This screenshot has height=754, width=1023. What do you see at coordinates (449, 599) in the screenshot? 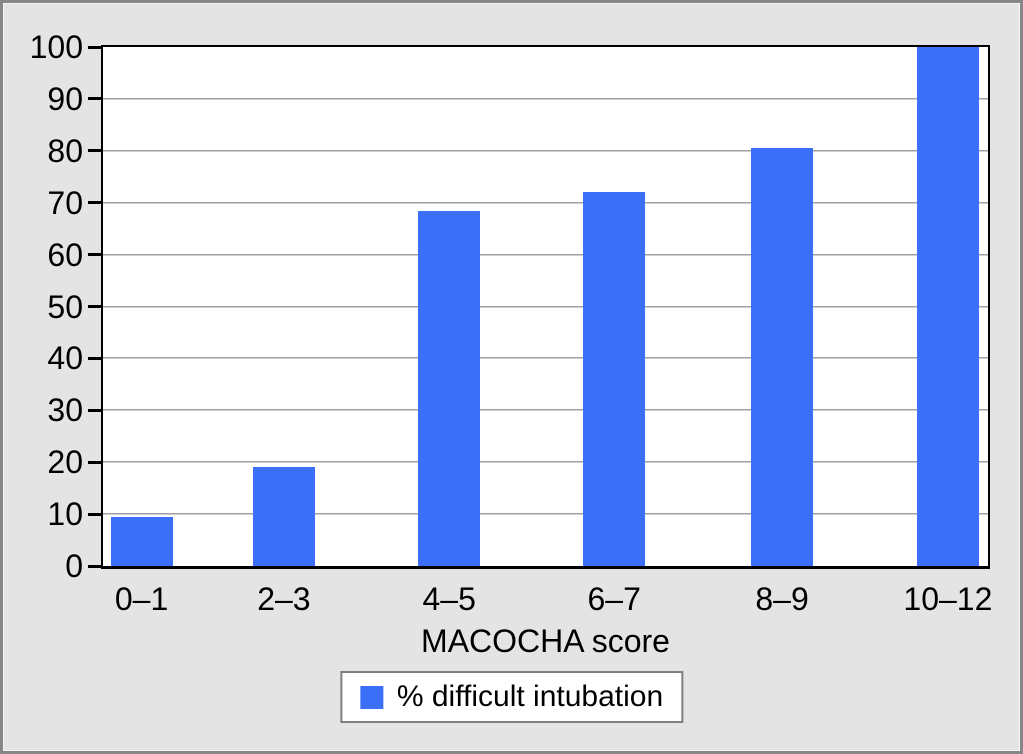
I see `x-axis-tick-label: 4–5` at bounding box center [449, 599].